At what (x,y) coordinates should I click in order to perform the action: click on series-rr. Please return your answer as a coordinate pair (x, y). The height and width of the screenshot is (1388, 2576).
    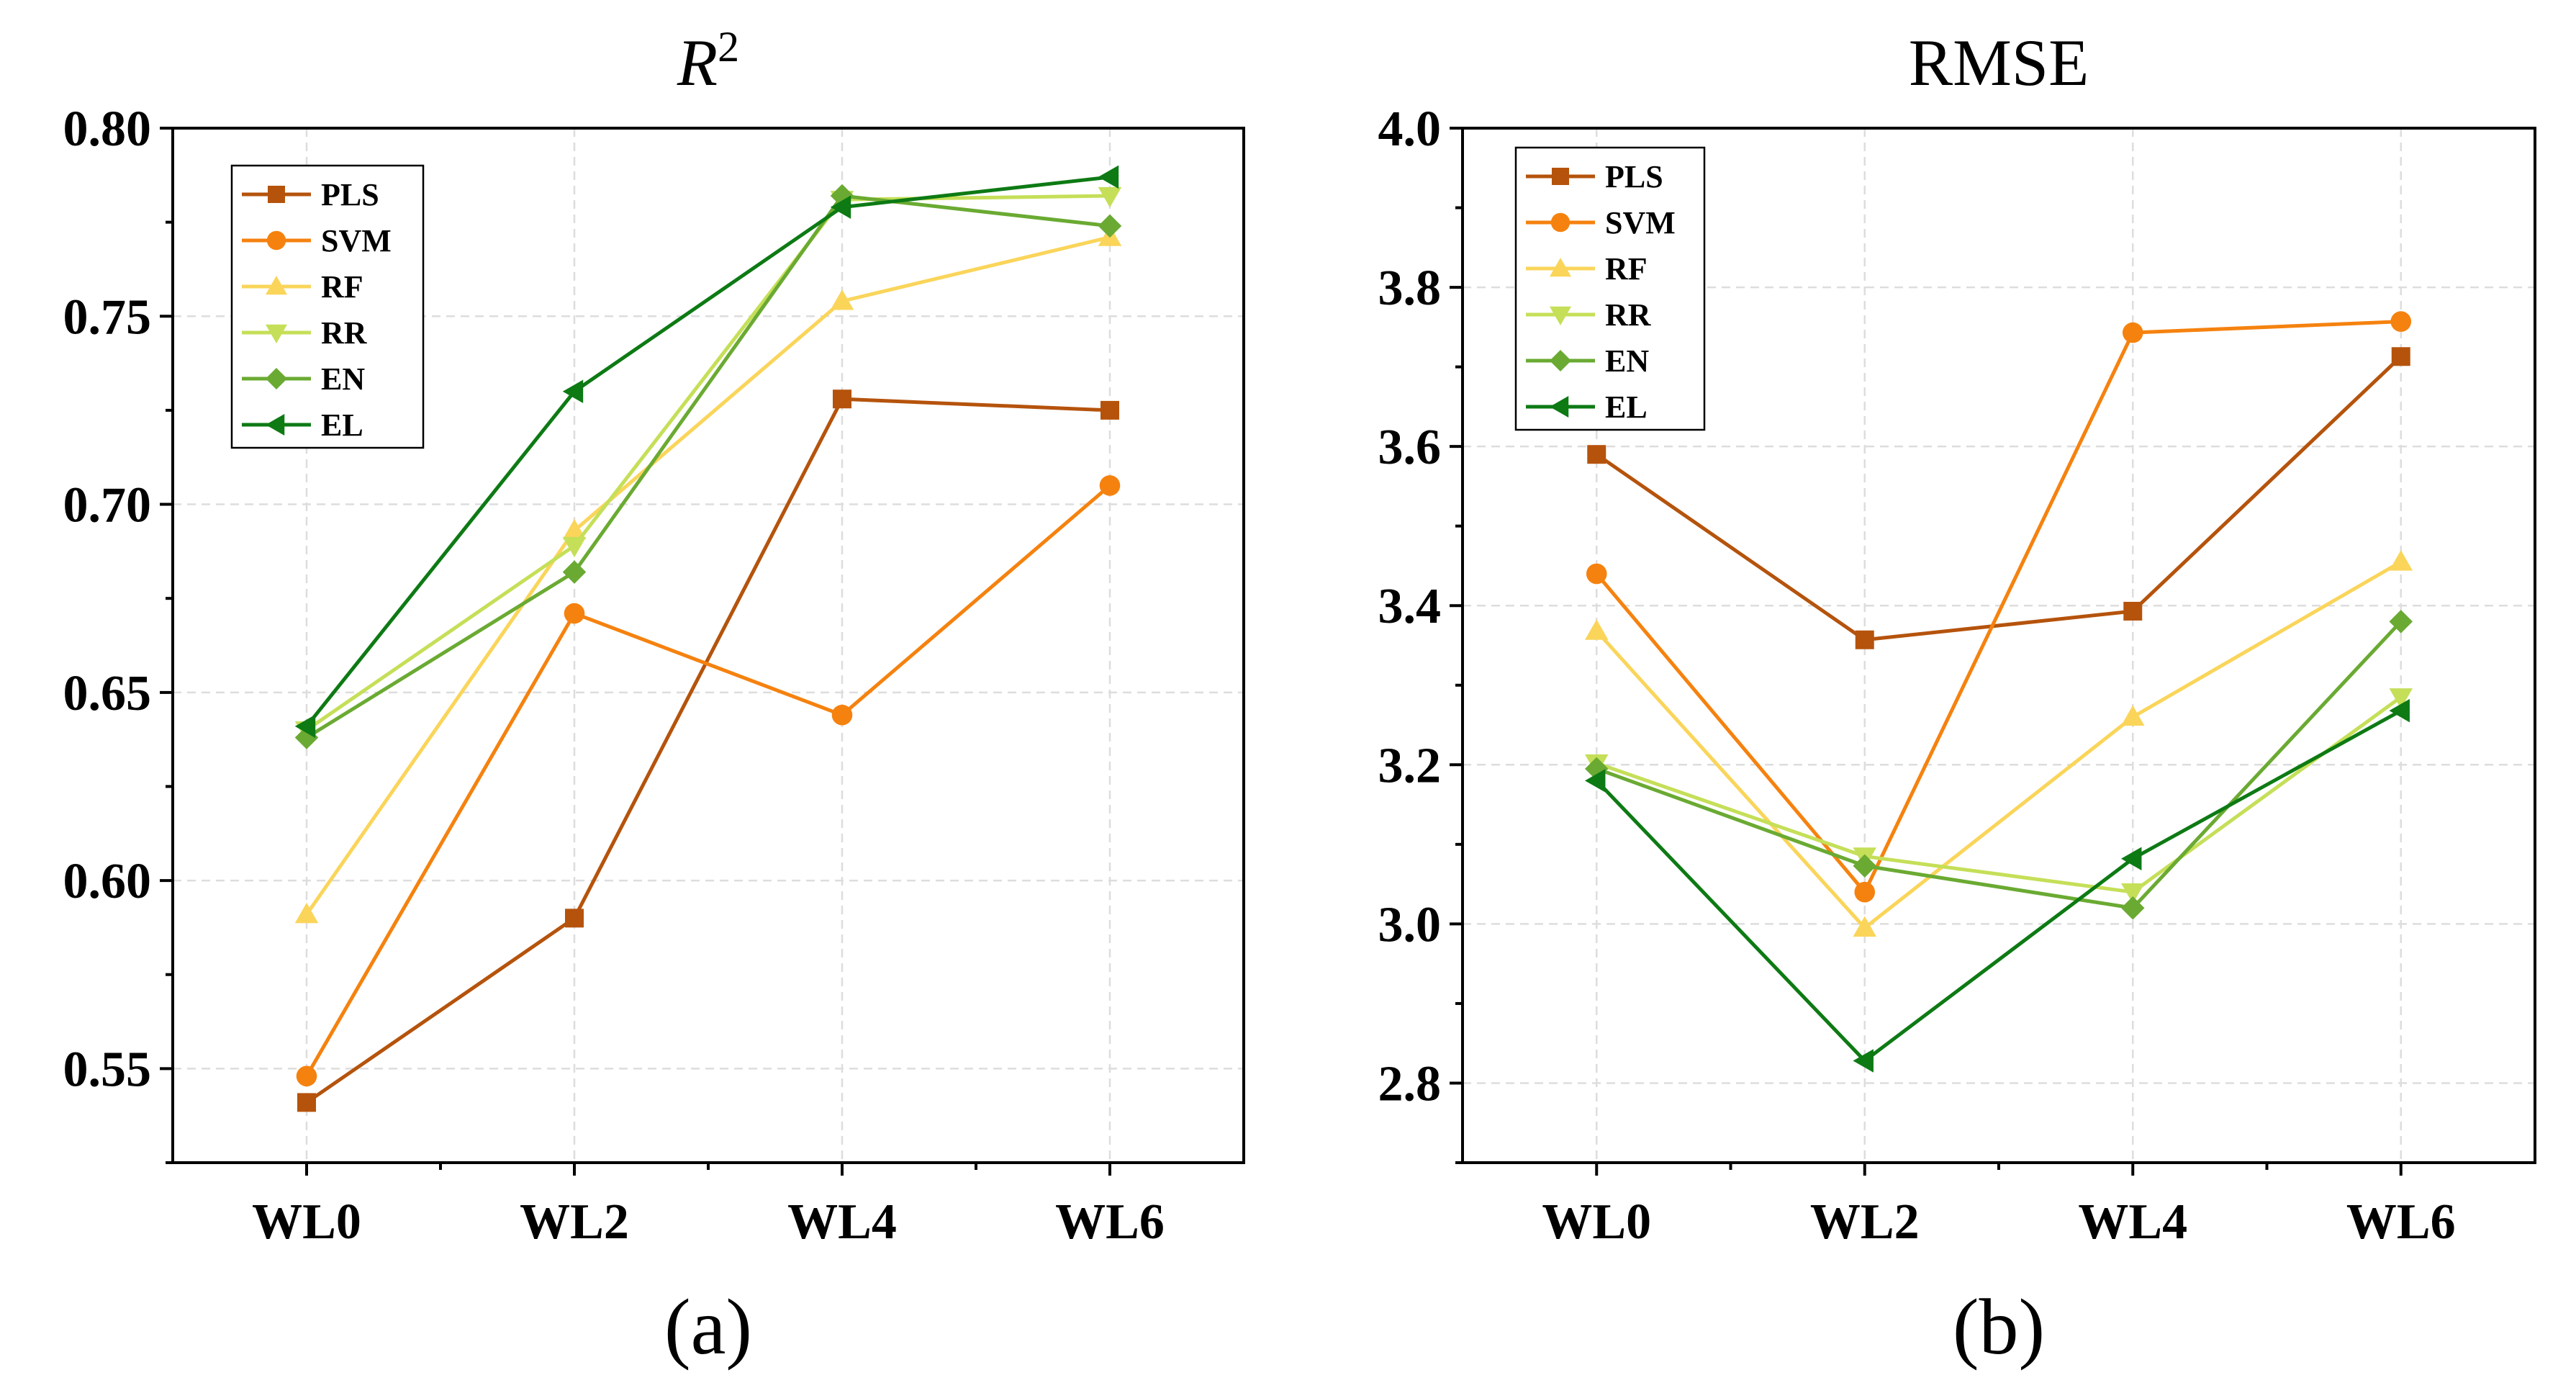
    Looking at the image, I should click on (1999, 796).